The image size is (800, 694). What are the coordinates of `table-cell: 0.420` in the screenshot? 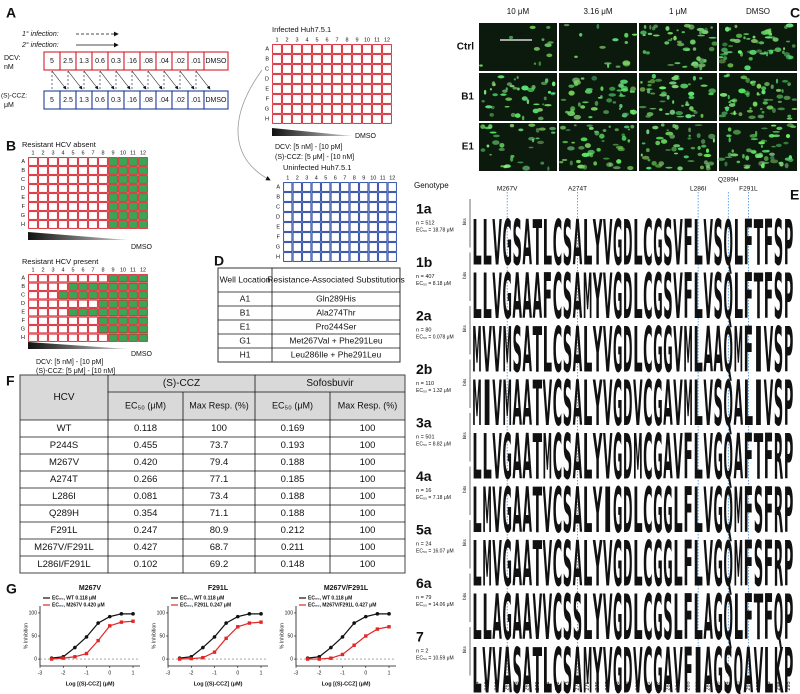 It's located at (146, 462).